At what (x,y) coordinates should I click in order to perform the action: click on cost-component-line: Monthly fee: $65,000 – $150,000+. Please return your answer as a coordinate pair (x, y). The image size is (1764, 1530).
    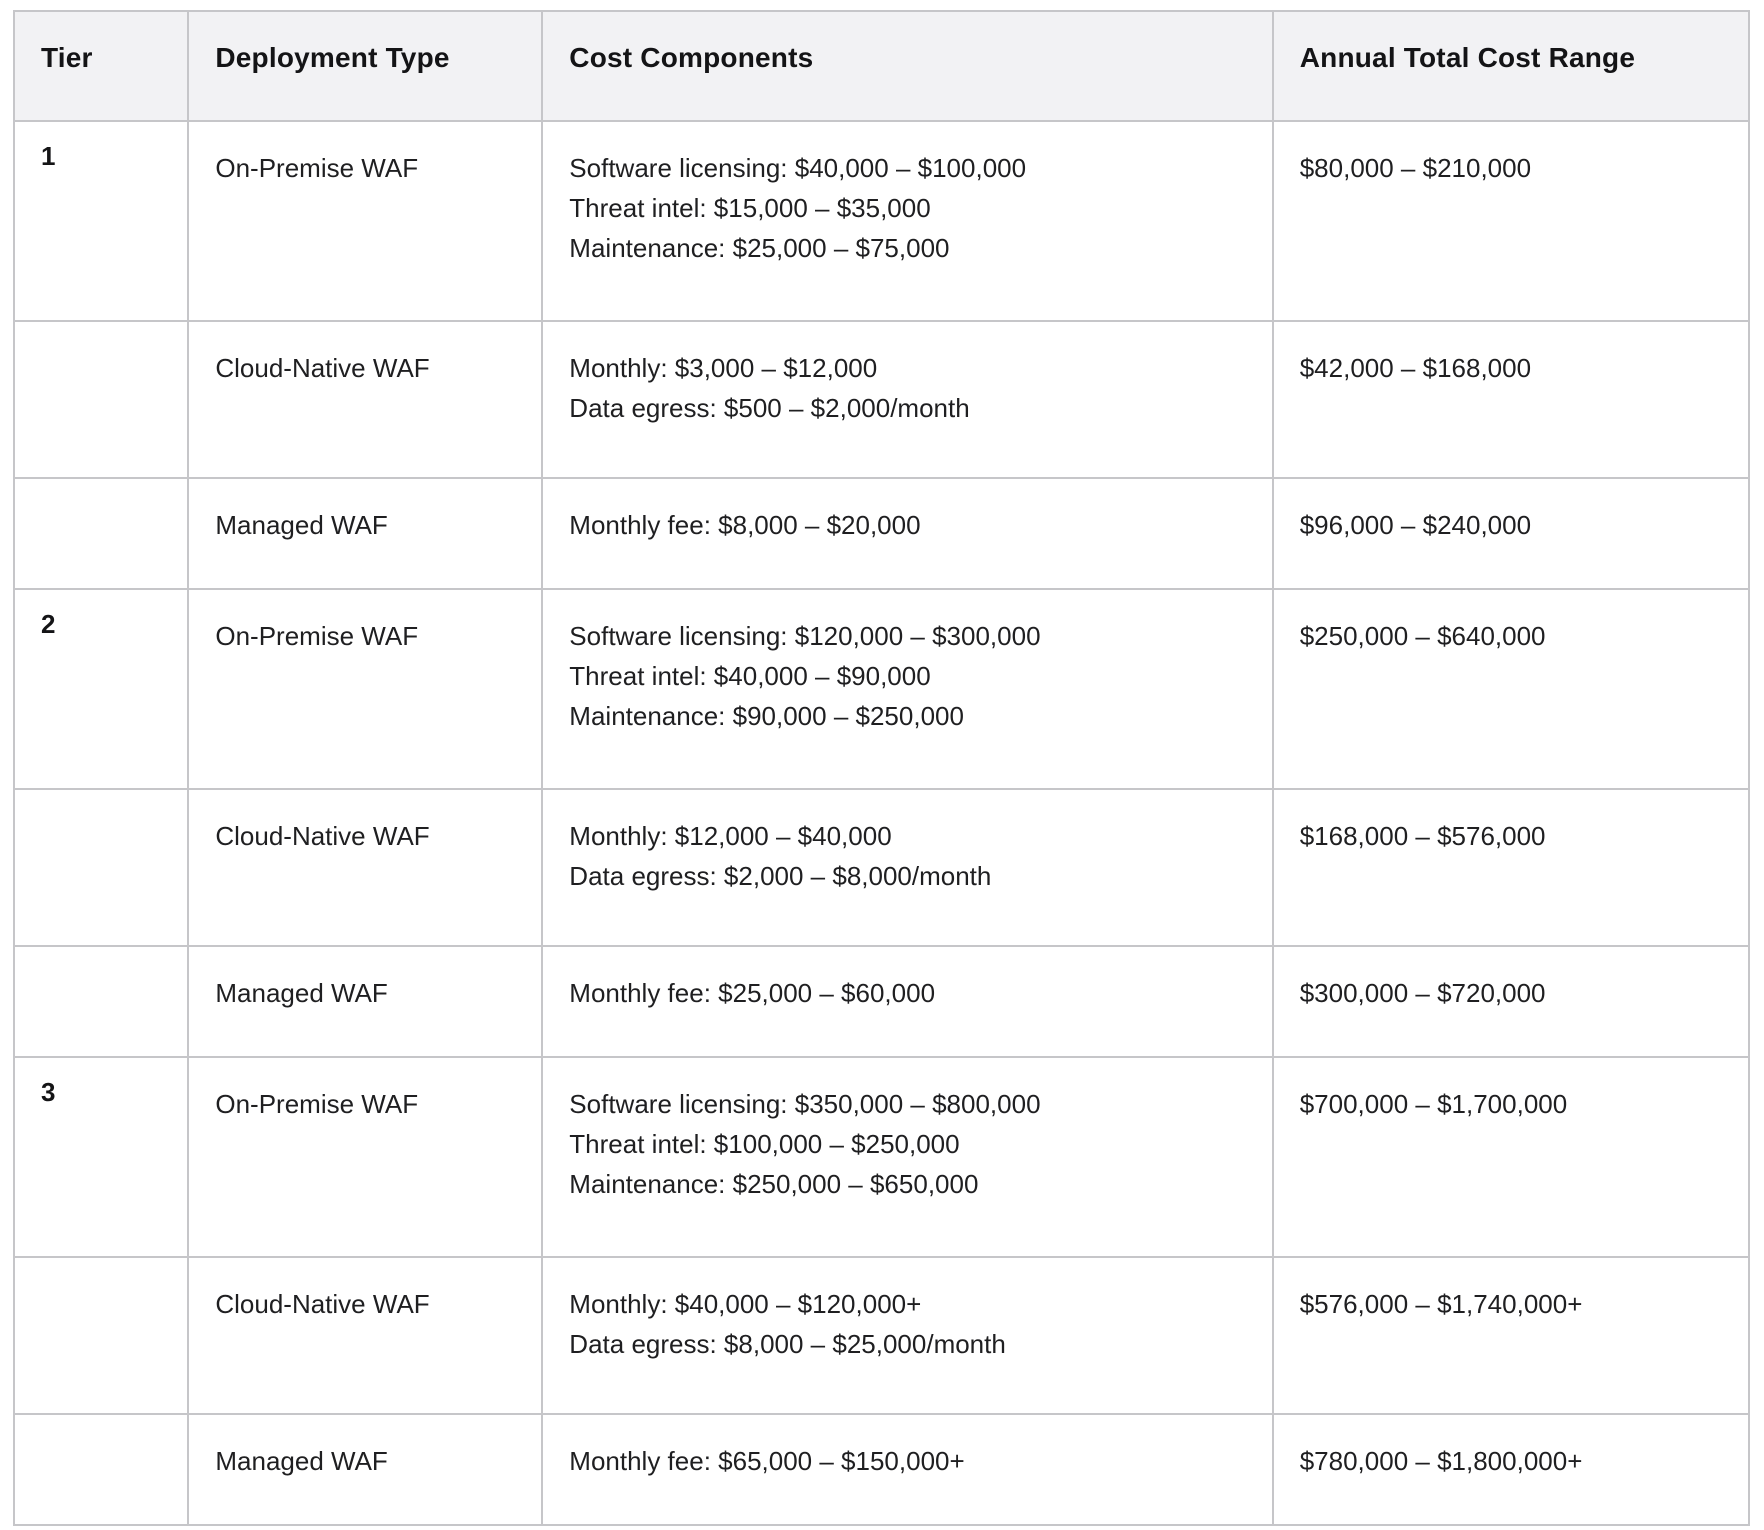
    Looking at the image, I should click on (767, 1461).